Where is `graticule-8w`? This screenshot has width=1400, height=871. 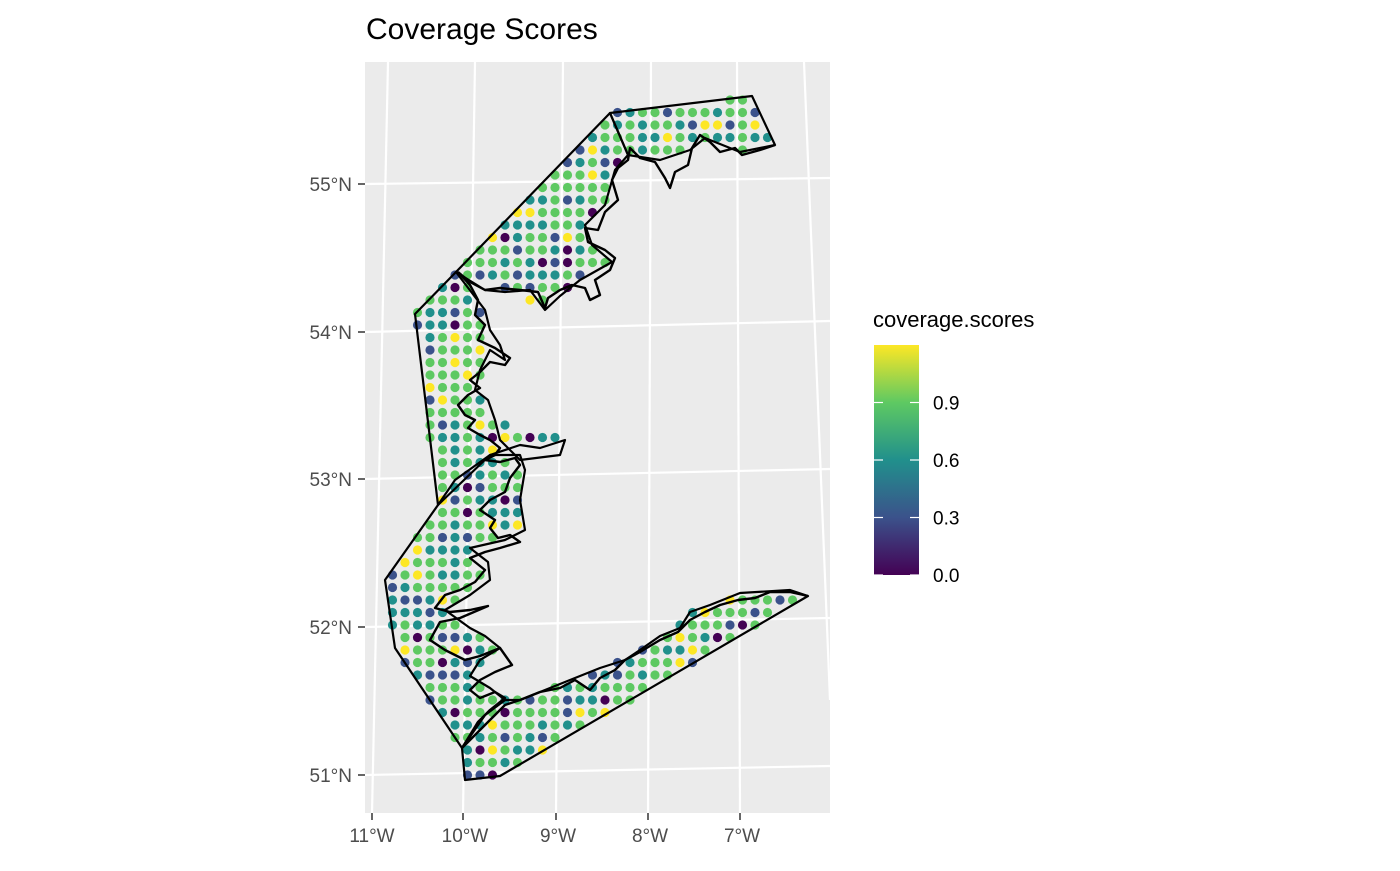
graticule-8w is located at coordinates (649, 437).